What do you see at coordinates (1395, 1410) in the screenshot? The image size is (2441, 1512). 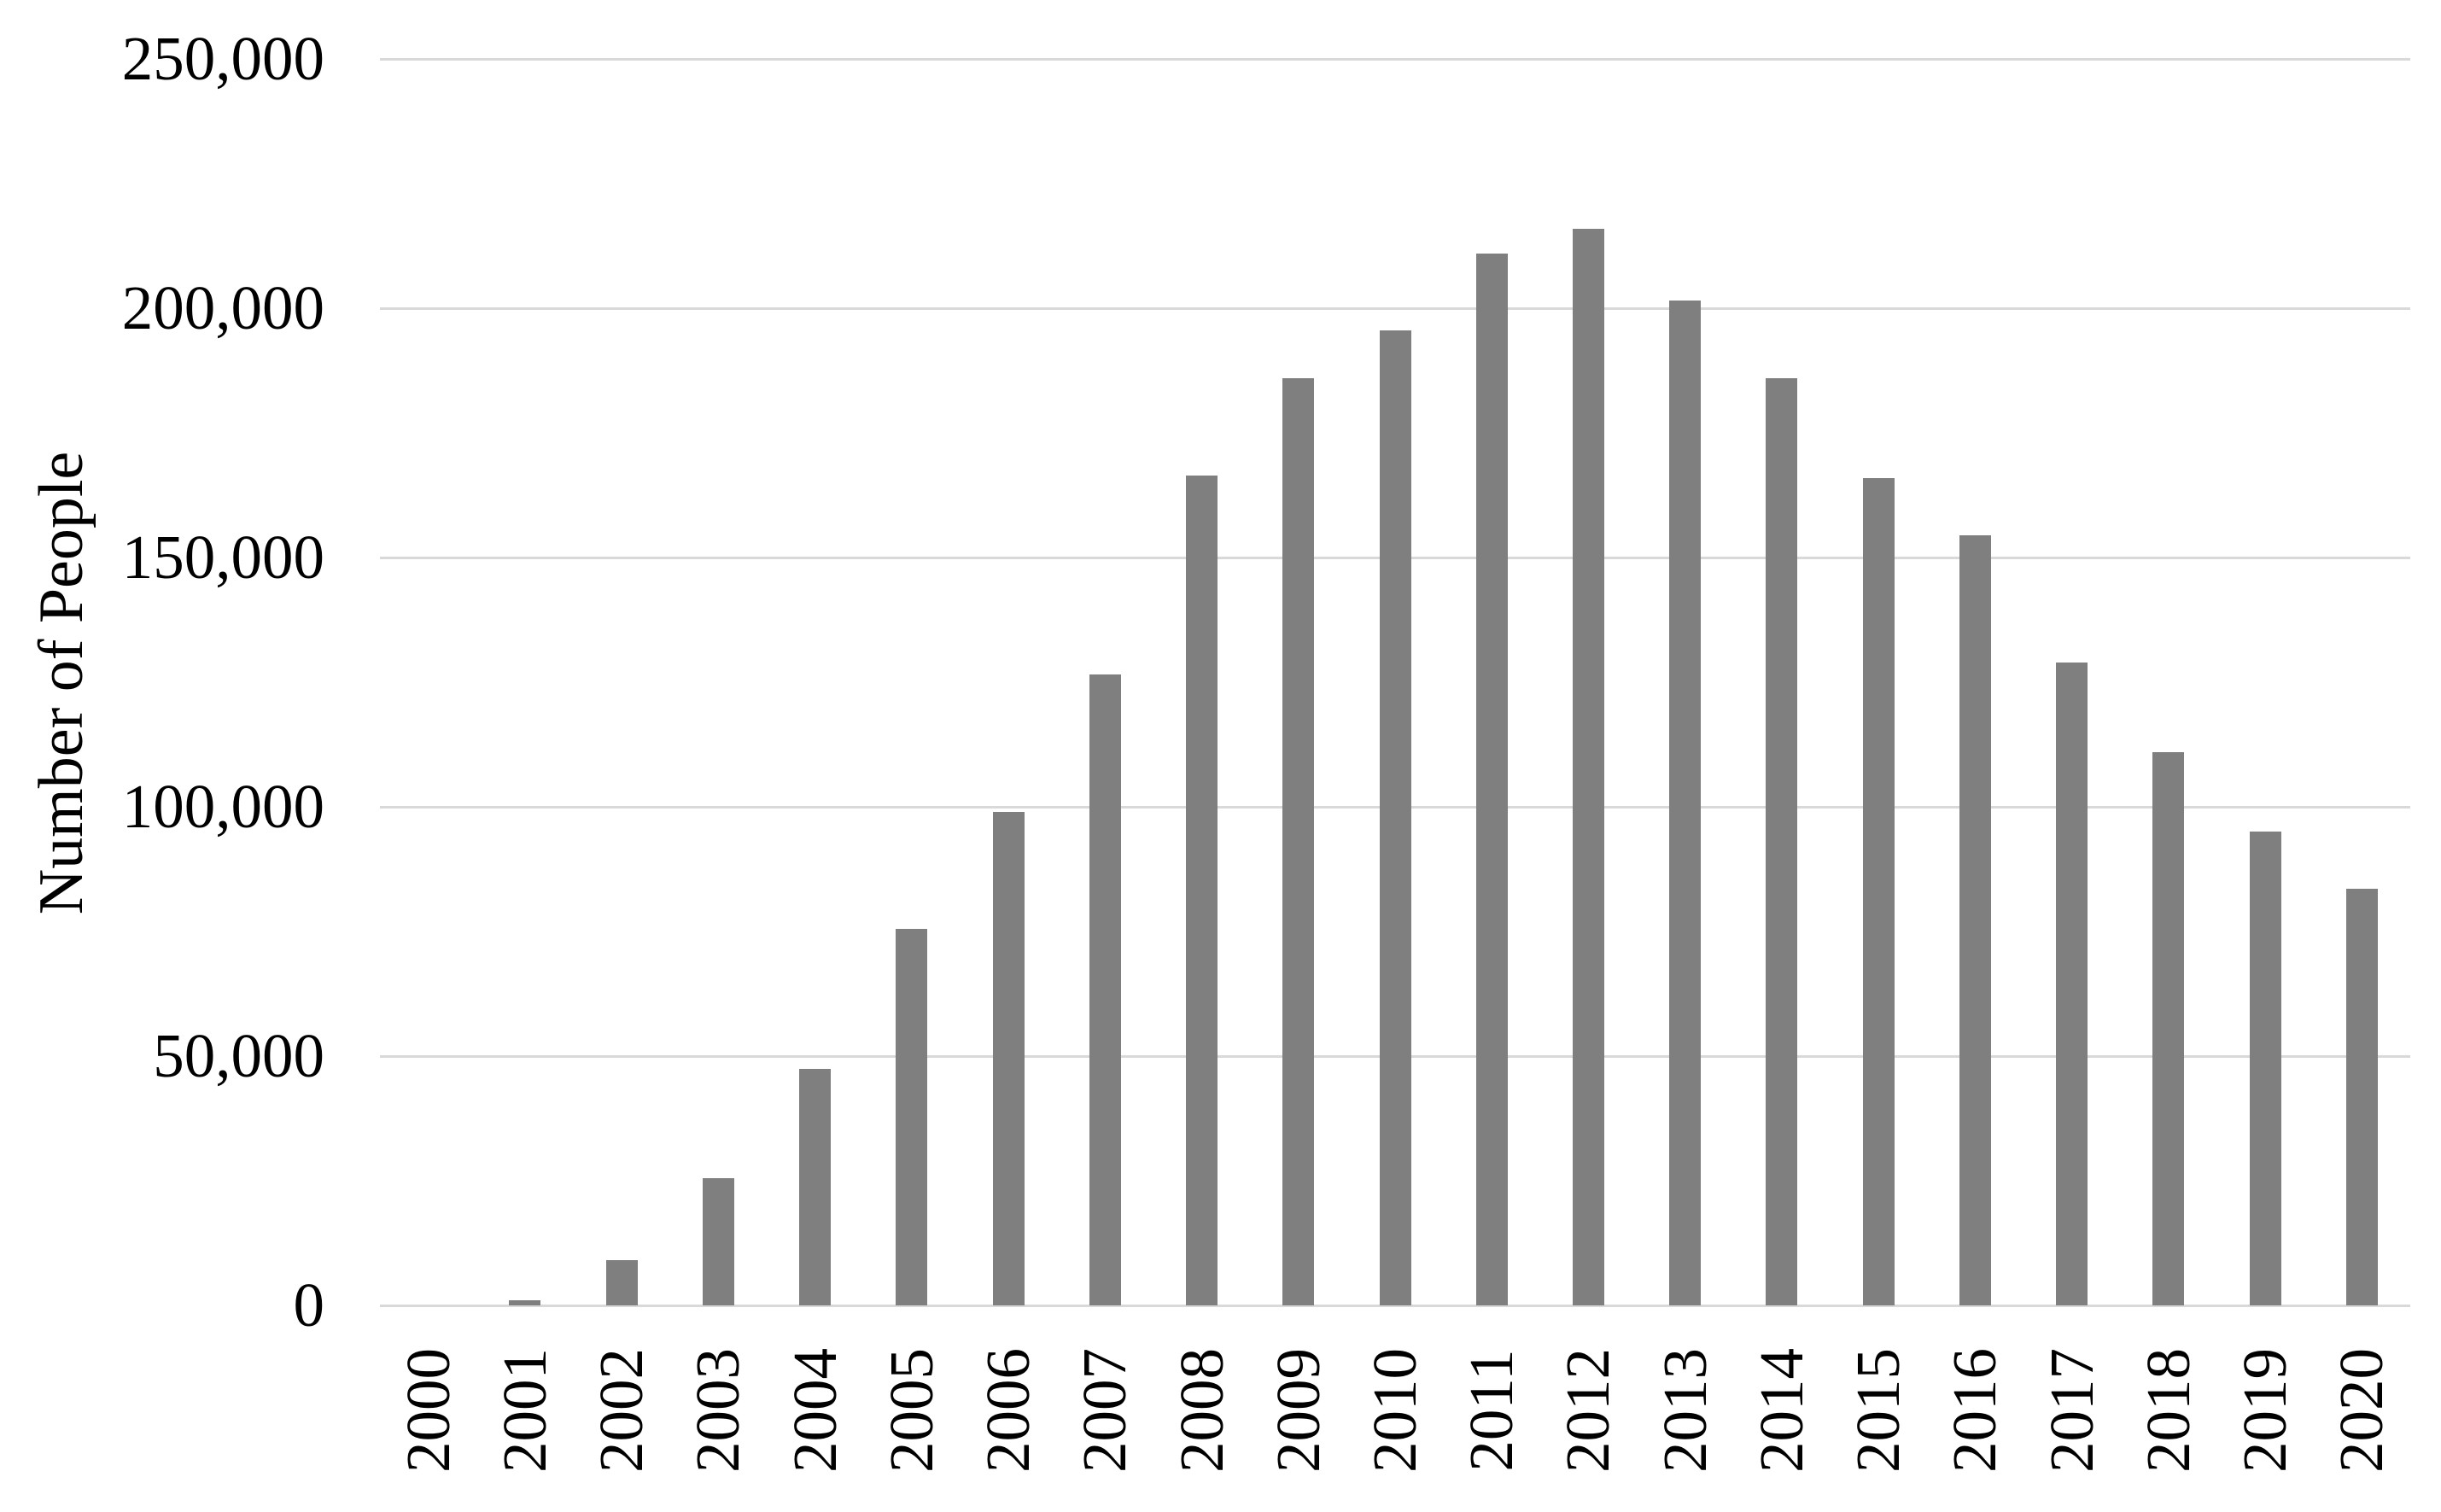 I see `x-axis-tick-label: 2010` at bounding box center [1395, 1410].